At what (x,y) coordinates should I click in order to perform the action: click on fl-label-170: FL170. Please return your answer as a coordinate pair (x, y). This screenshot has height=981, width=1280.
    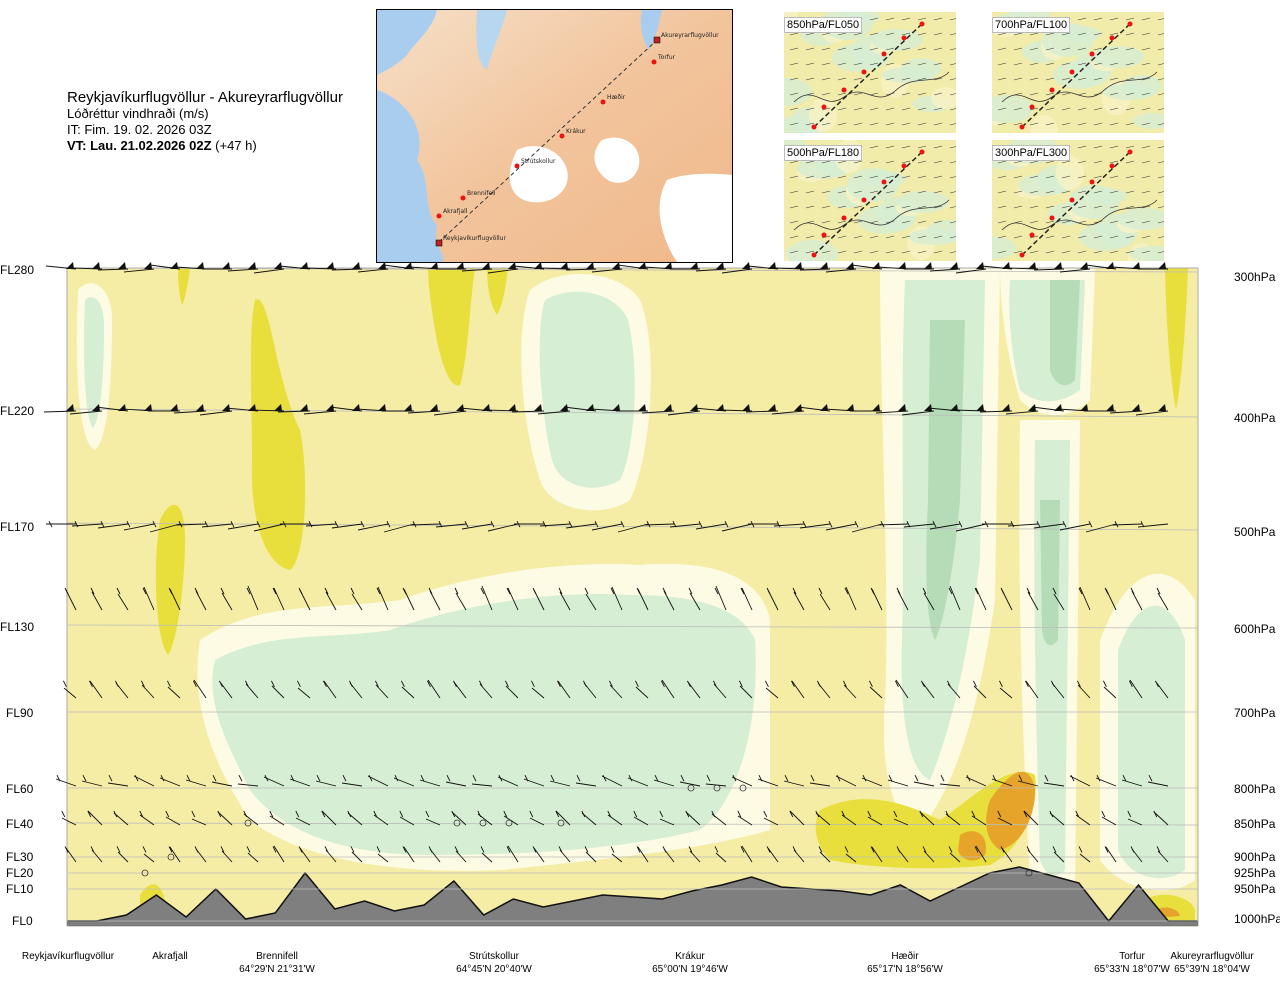
    Looking at the image, I should click on (17, 527).